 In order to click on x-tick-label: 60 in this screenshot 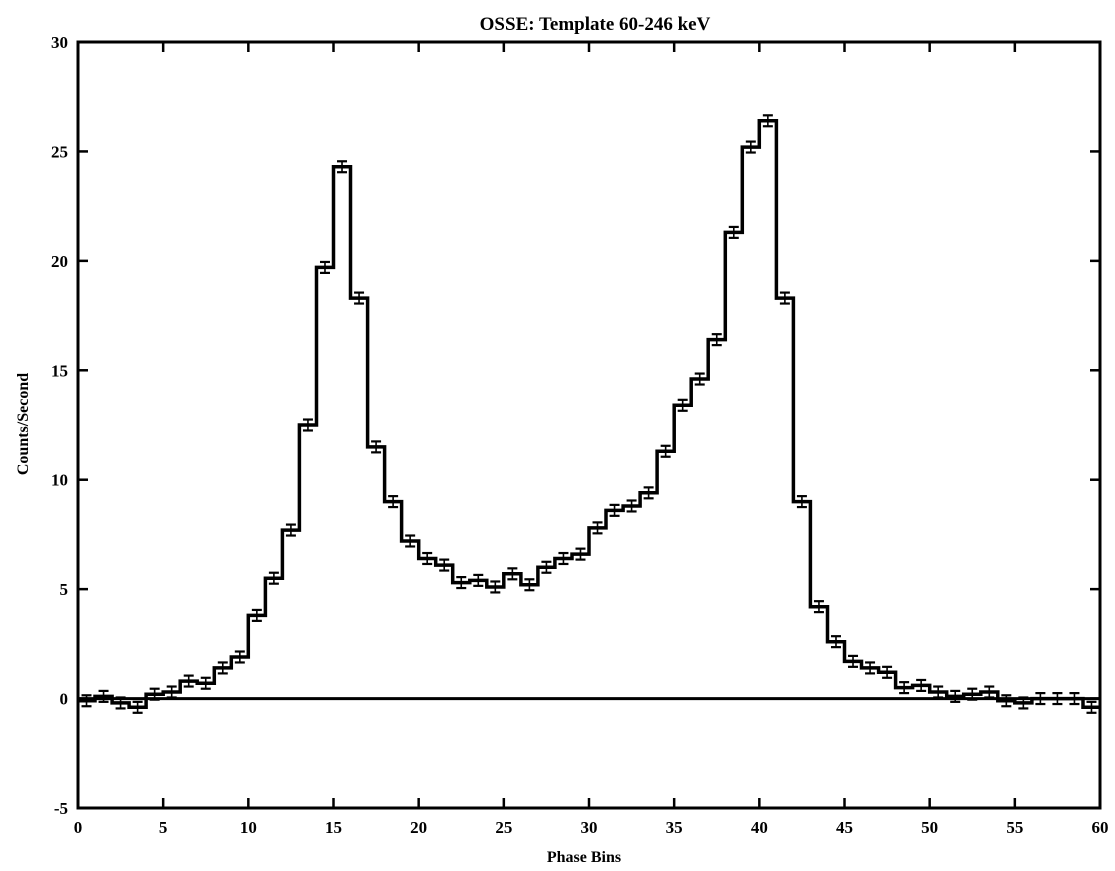, I will do `click(1100, 827)`.